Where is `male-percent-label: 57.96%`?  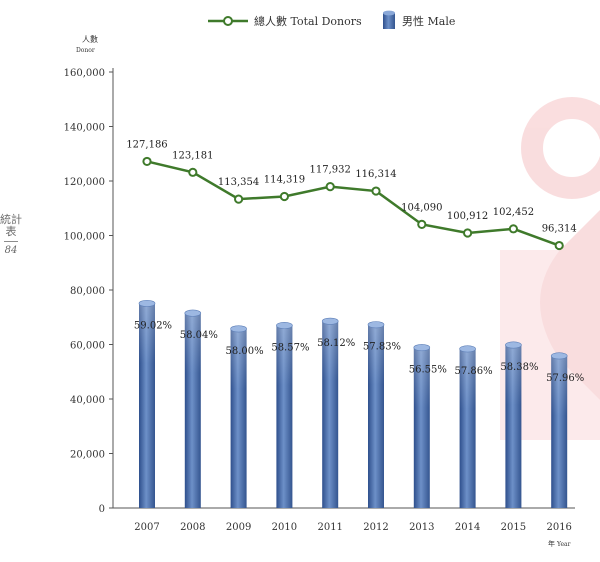
male-percent-label: 57.96% is located at coordinates (565, 378).